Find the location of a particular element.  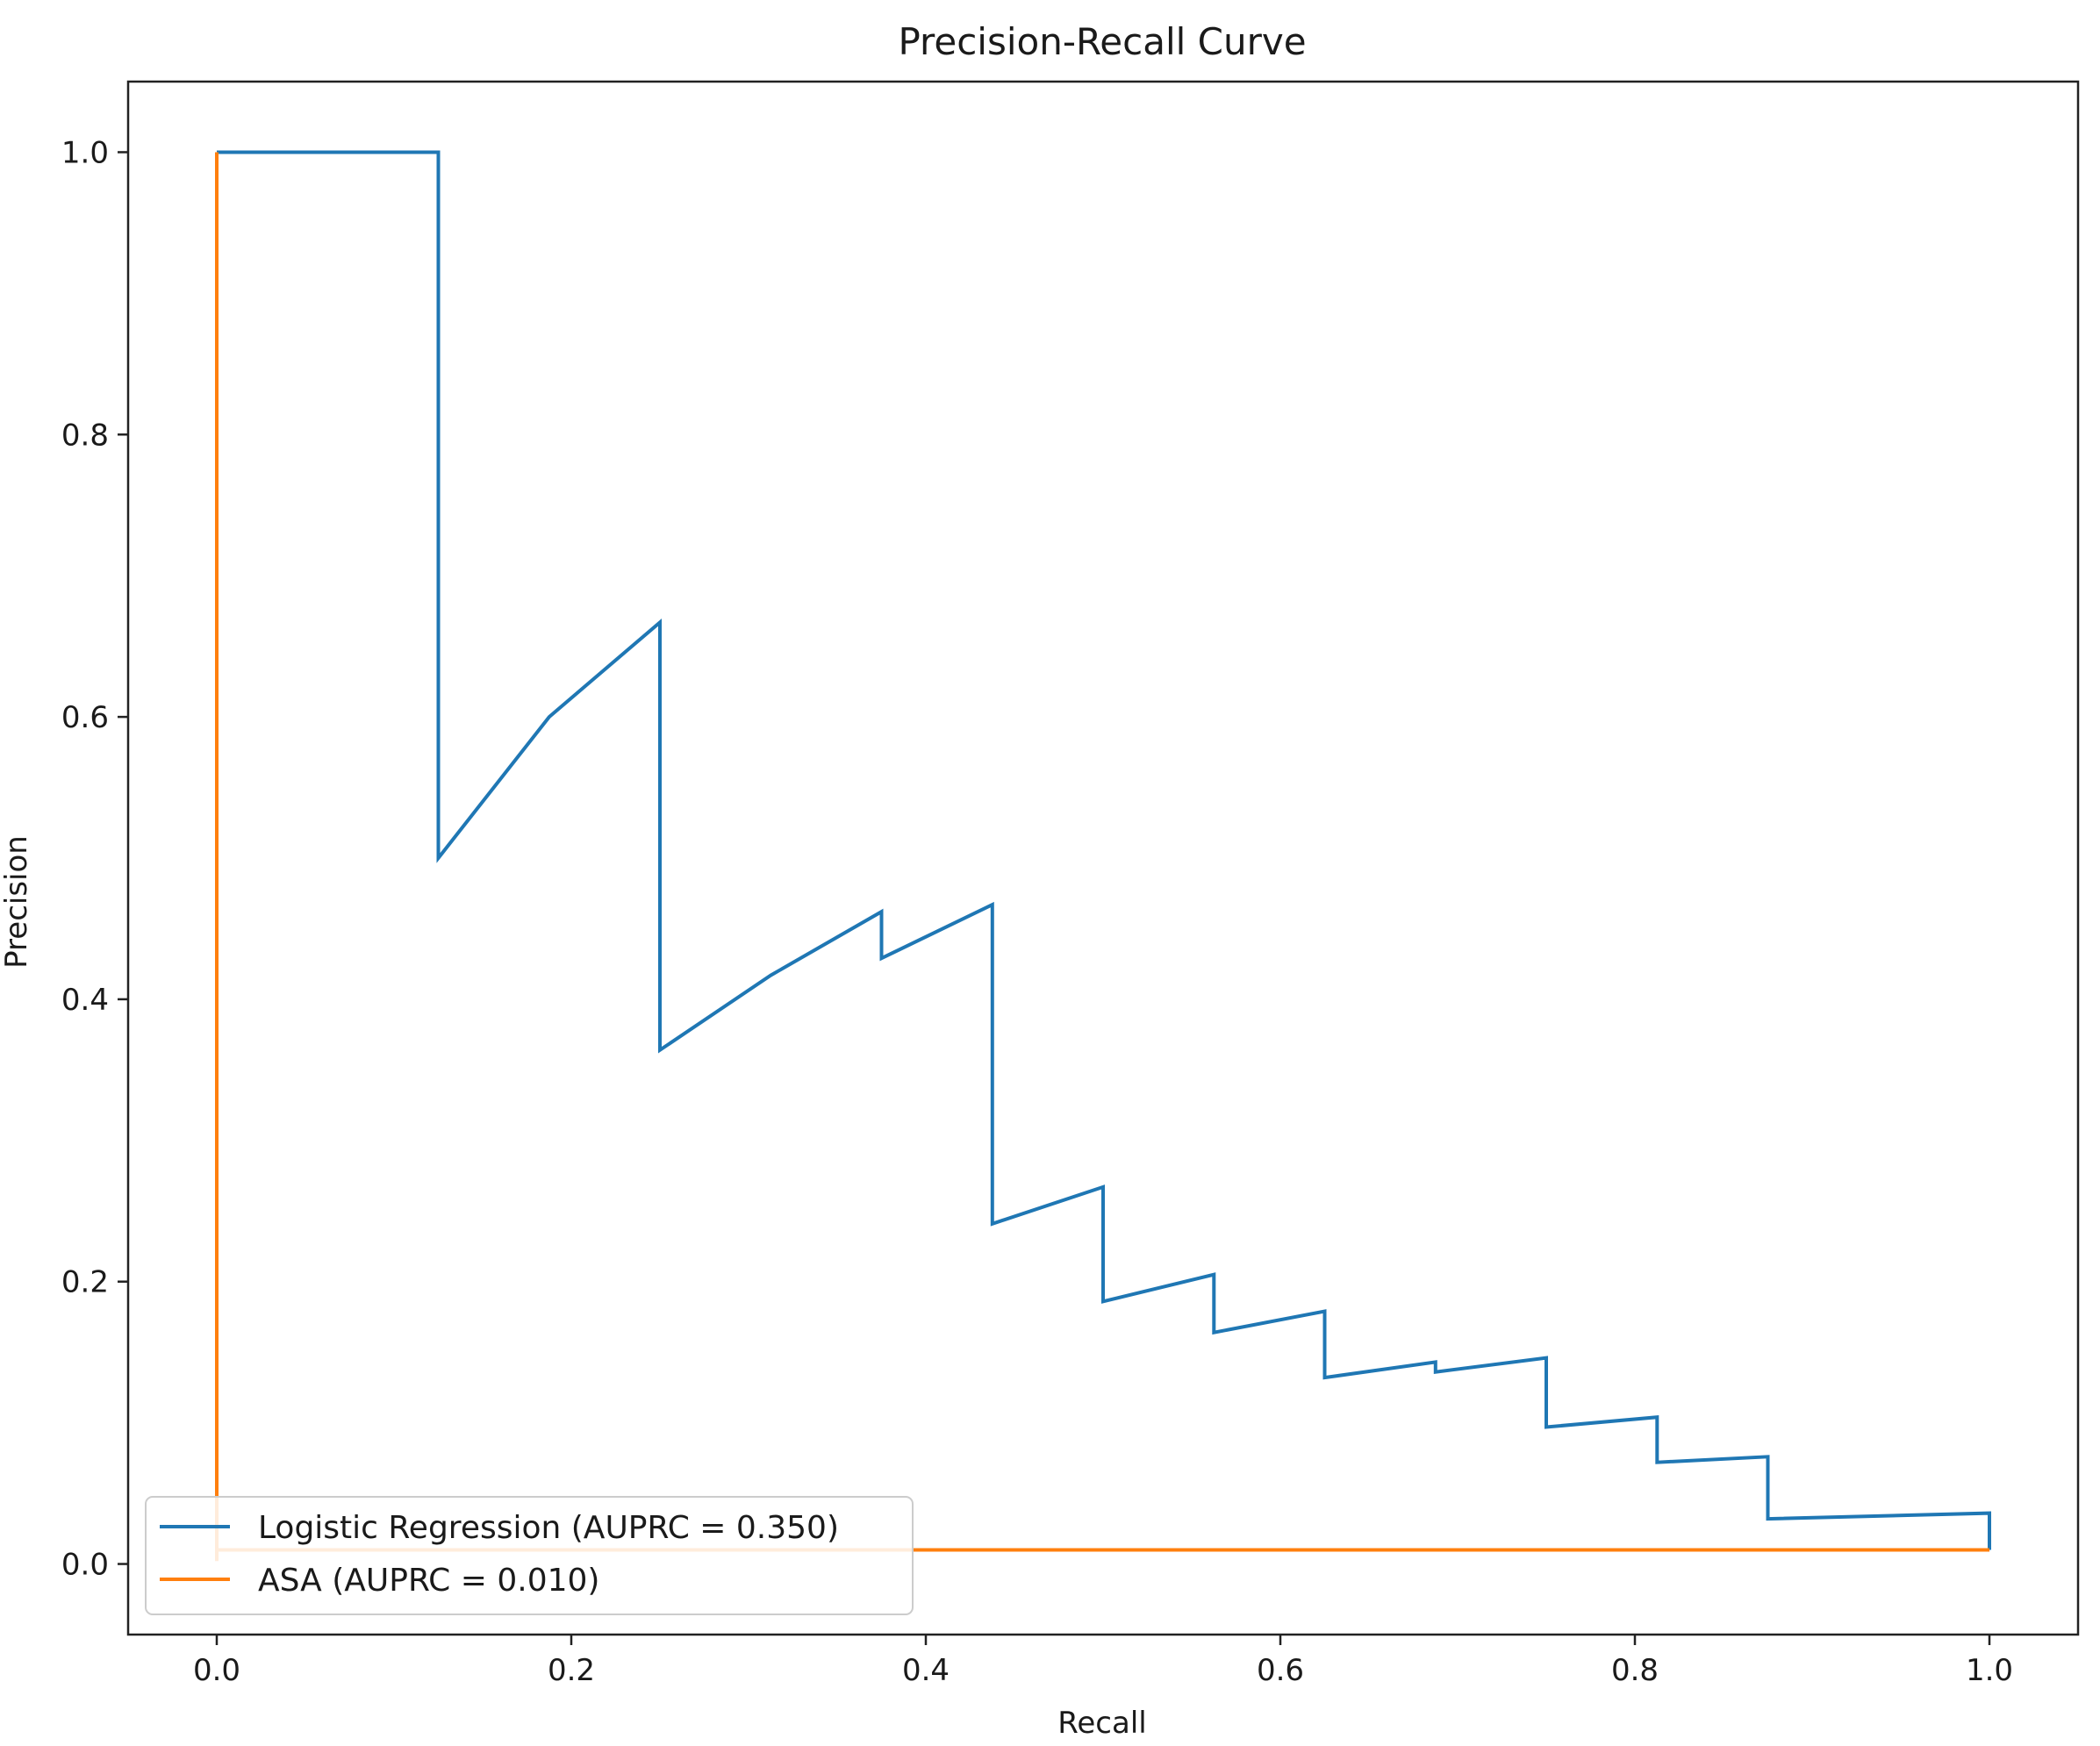

x-axis-label: Recall is located at coordinates (1101, 1723).